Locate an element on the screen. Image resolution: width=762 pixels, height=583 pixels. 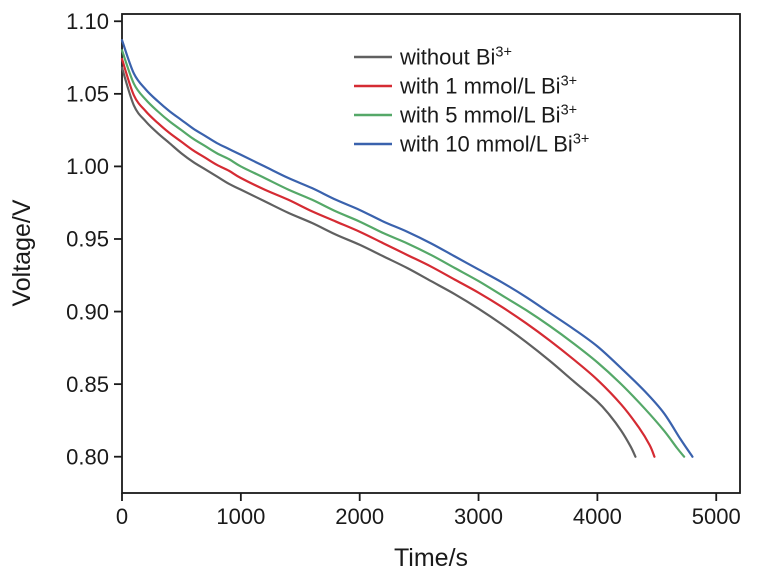
y-tick-label: 1.00 is located at coordinates (87, 166).